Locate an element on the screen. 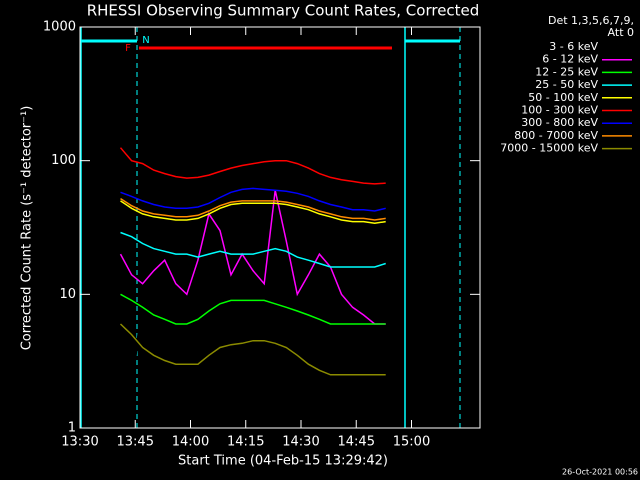 The width and height of the screenshot is (640, 480). legend-label: 3 - 6 keV is located at coordinates (573, 46).